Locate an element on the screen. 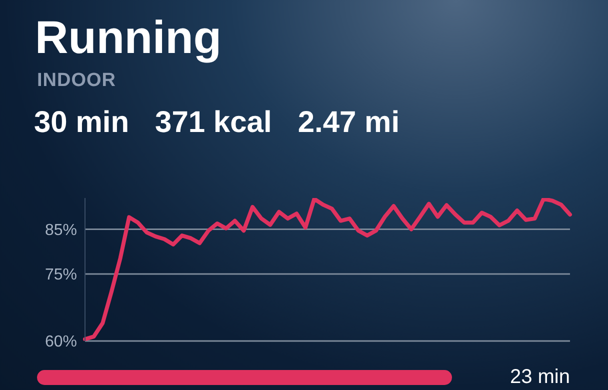 The width and height of the screenshot is (608, 390). chart-title: Running is located at coordinates (128, 37).